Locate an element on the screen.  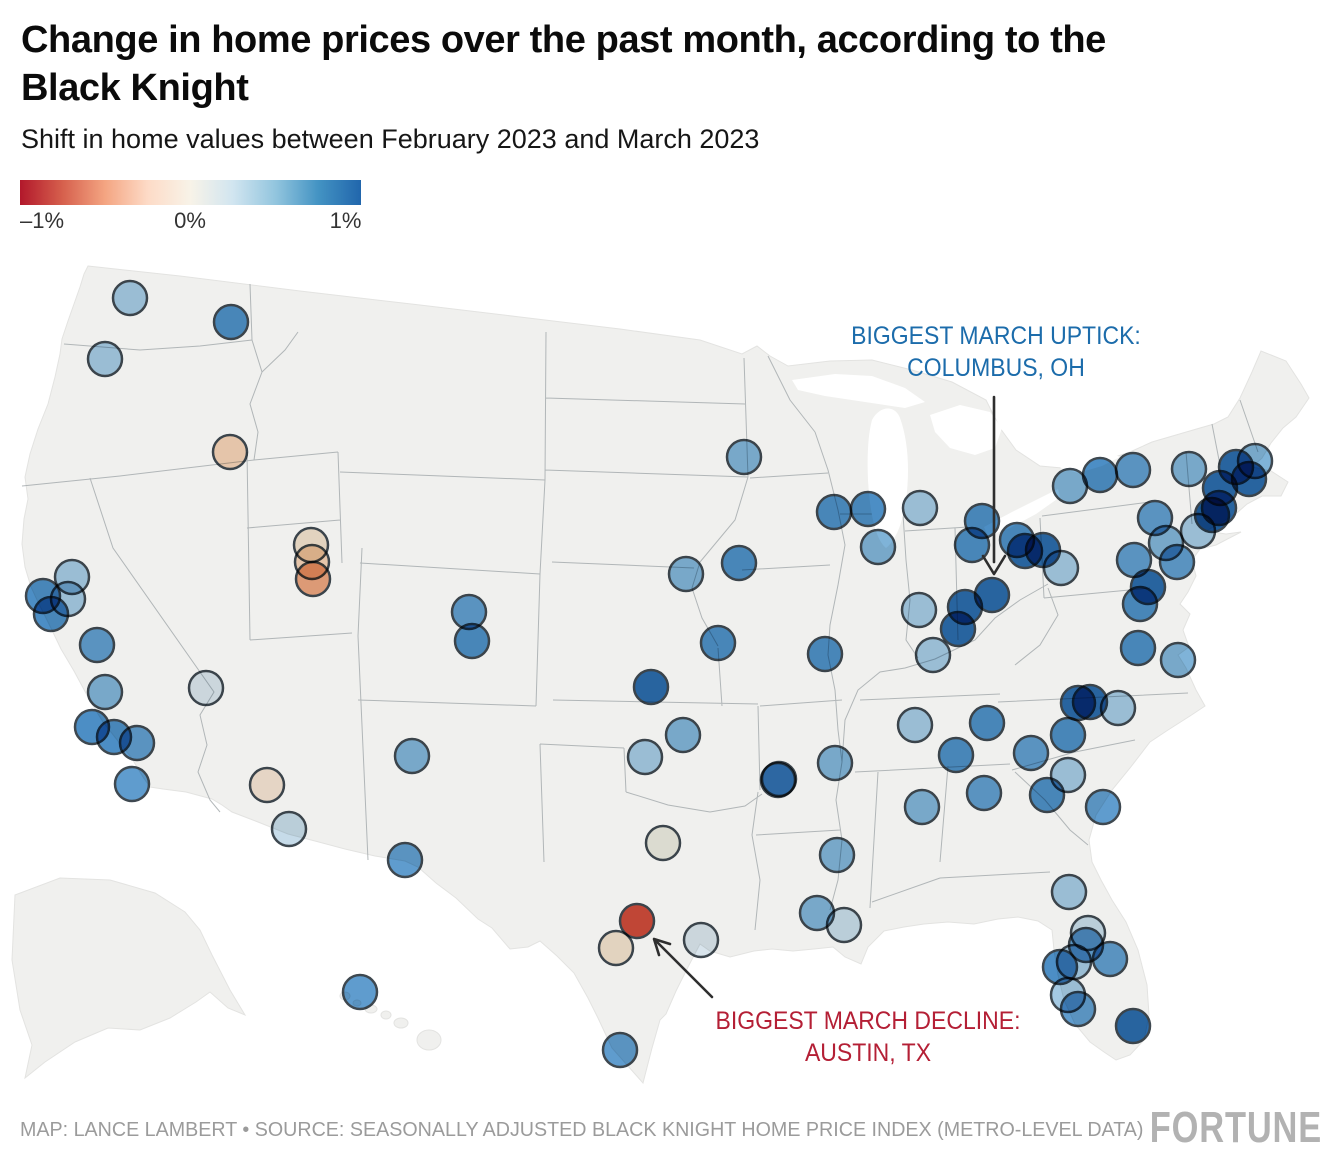
fortune-logo: FORTUNE is located at coordinates (1235, 1127).